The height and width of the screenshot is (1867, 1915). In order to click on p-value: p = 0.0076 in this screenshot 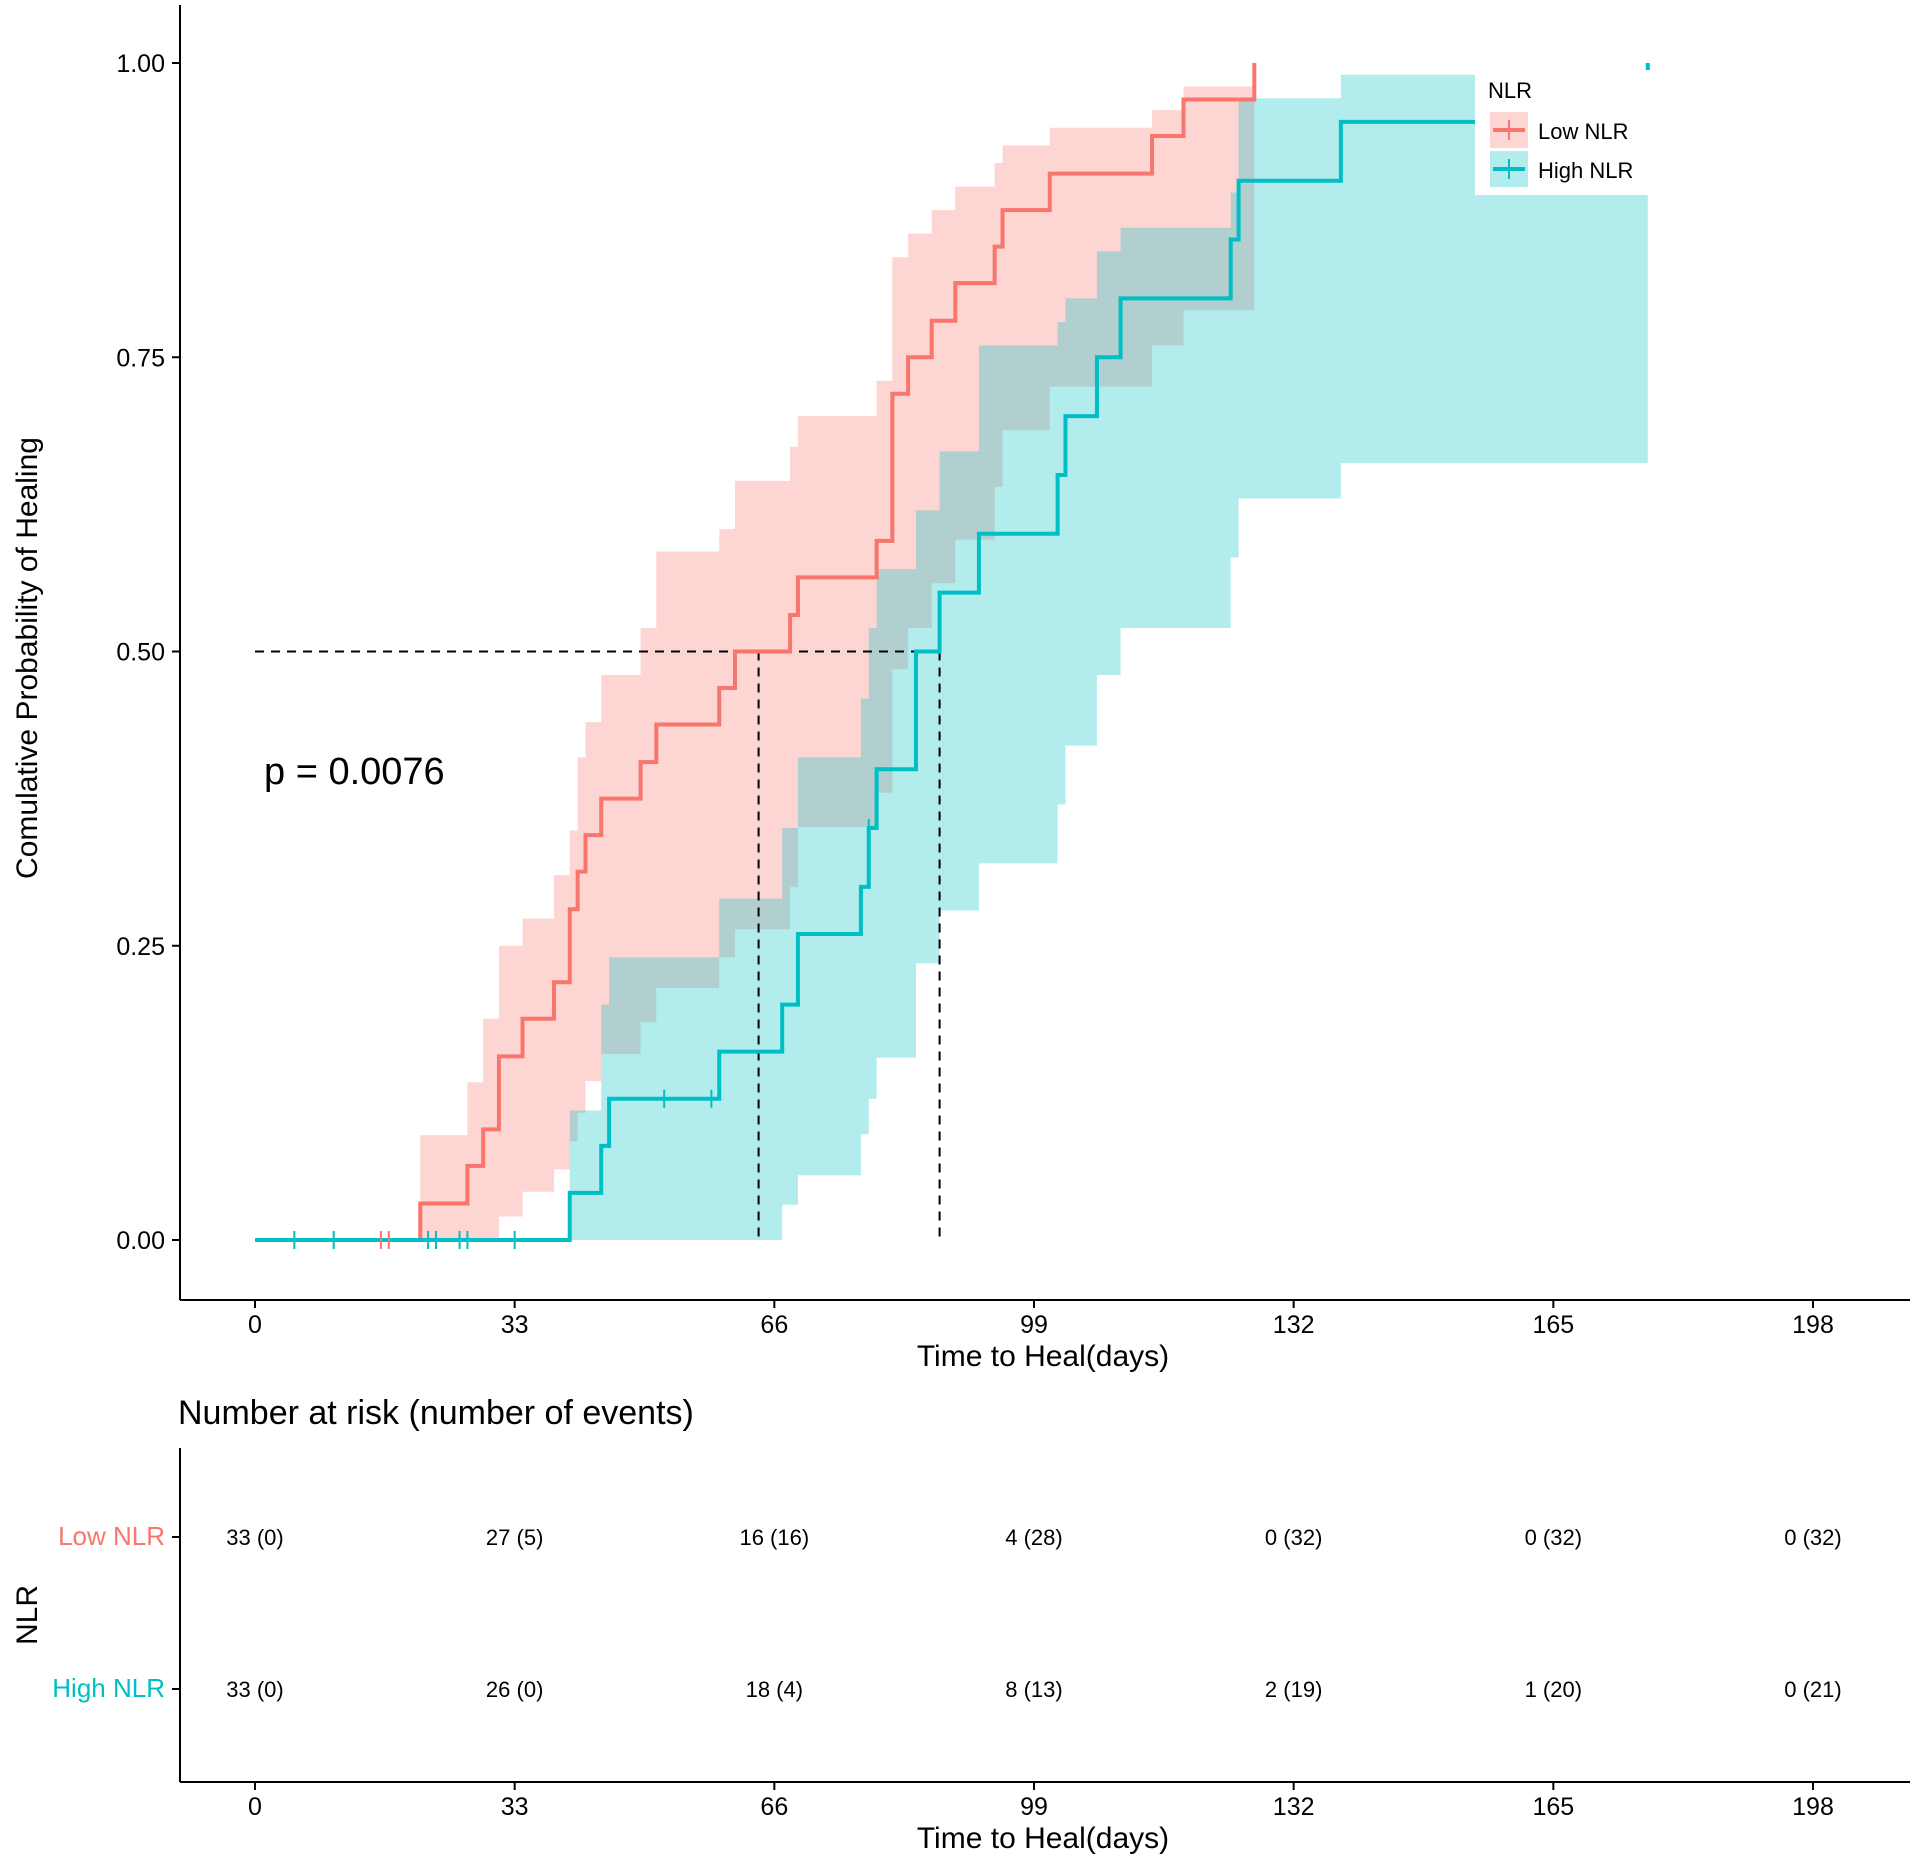, I will do `click(354, 772)`.